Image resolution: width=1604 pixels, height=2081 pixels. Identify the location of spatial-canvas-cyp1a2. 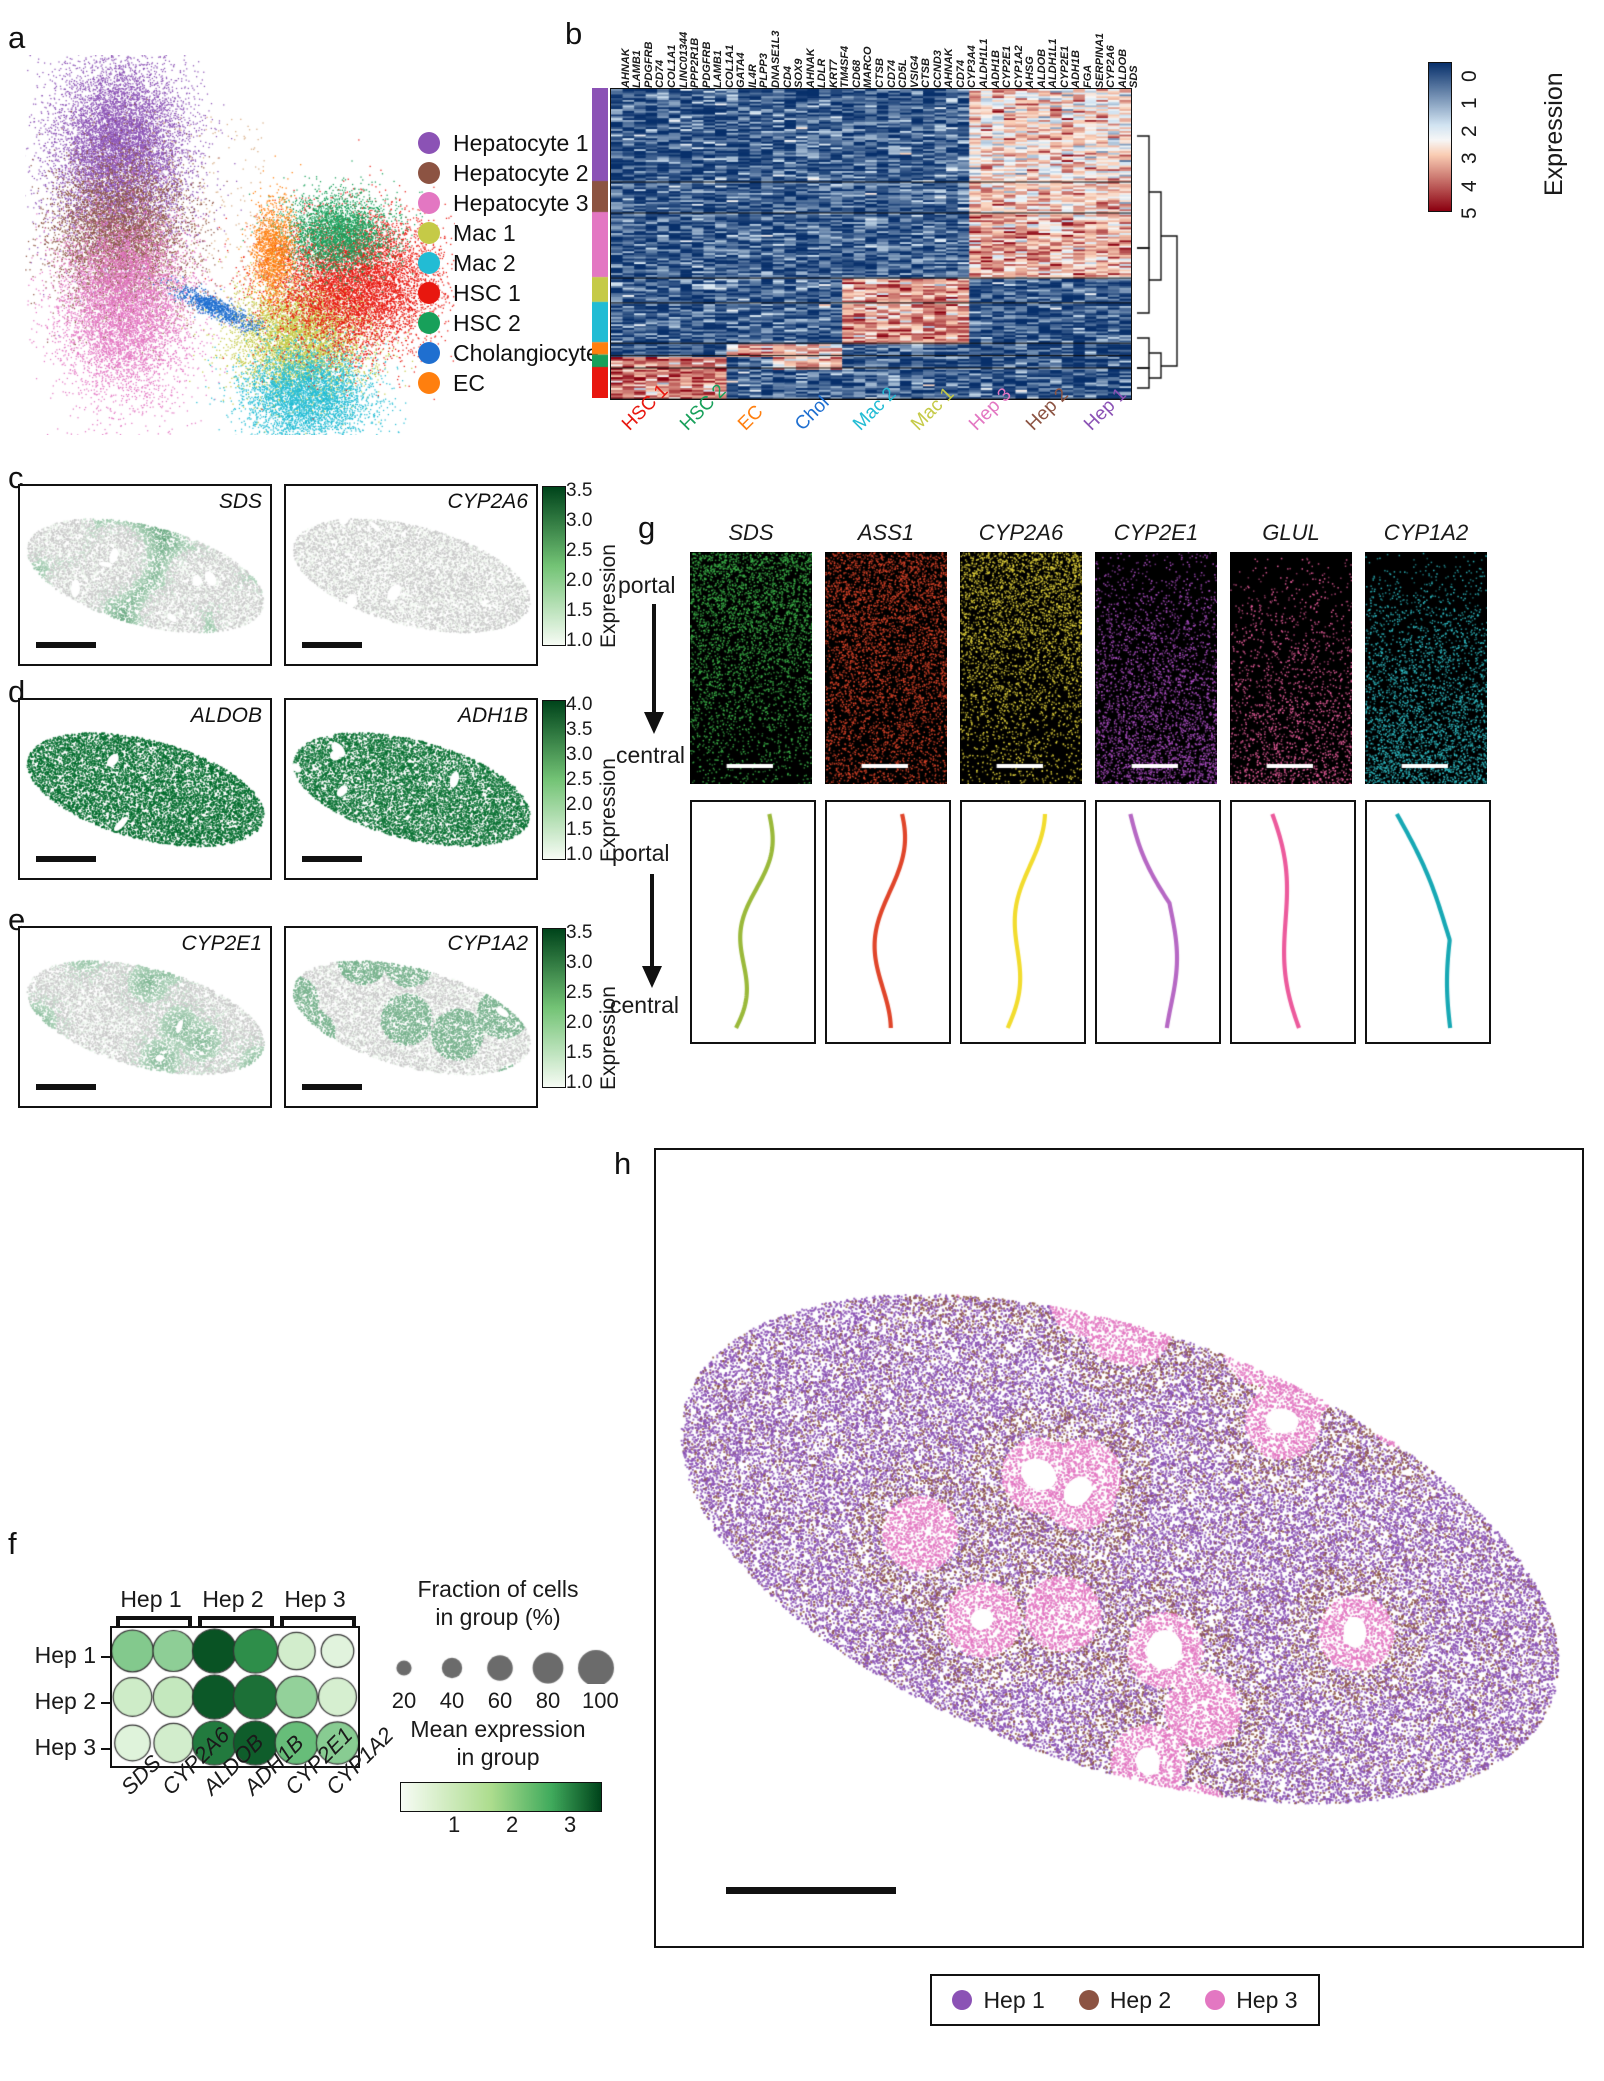
(411, 1017).